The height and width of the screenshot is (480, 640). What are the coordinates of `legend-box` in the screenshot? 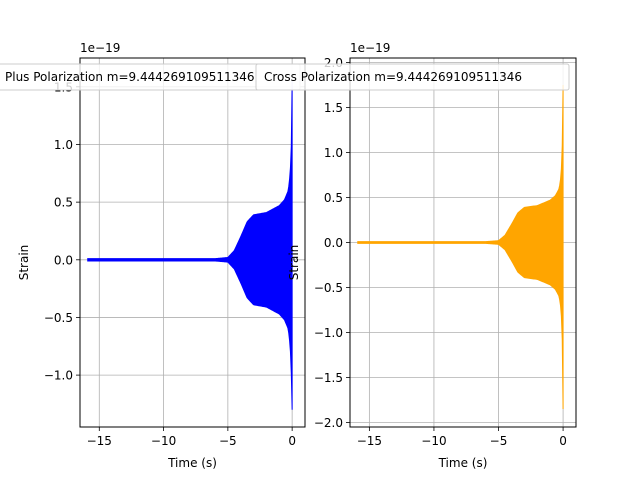 It's located at (412, 77).